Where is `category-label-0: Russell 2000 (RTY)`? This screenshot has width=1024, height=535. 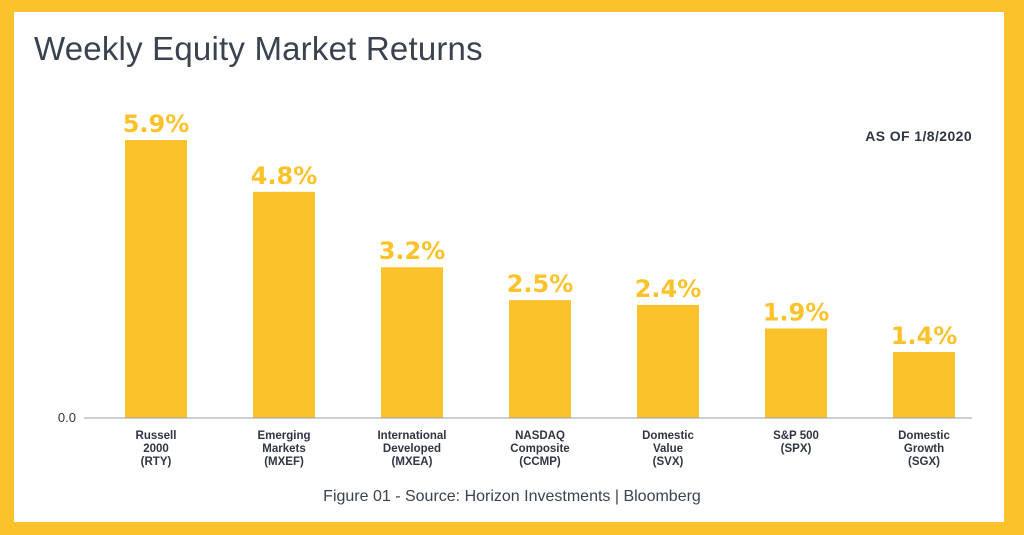
category-label-0: Russell 2000 (RTY) is located at coordinates (156, 449).